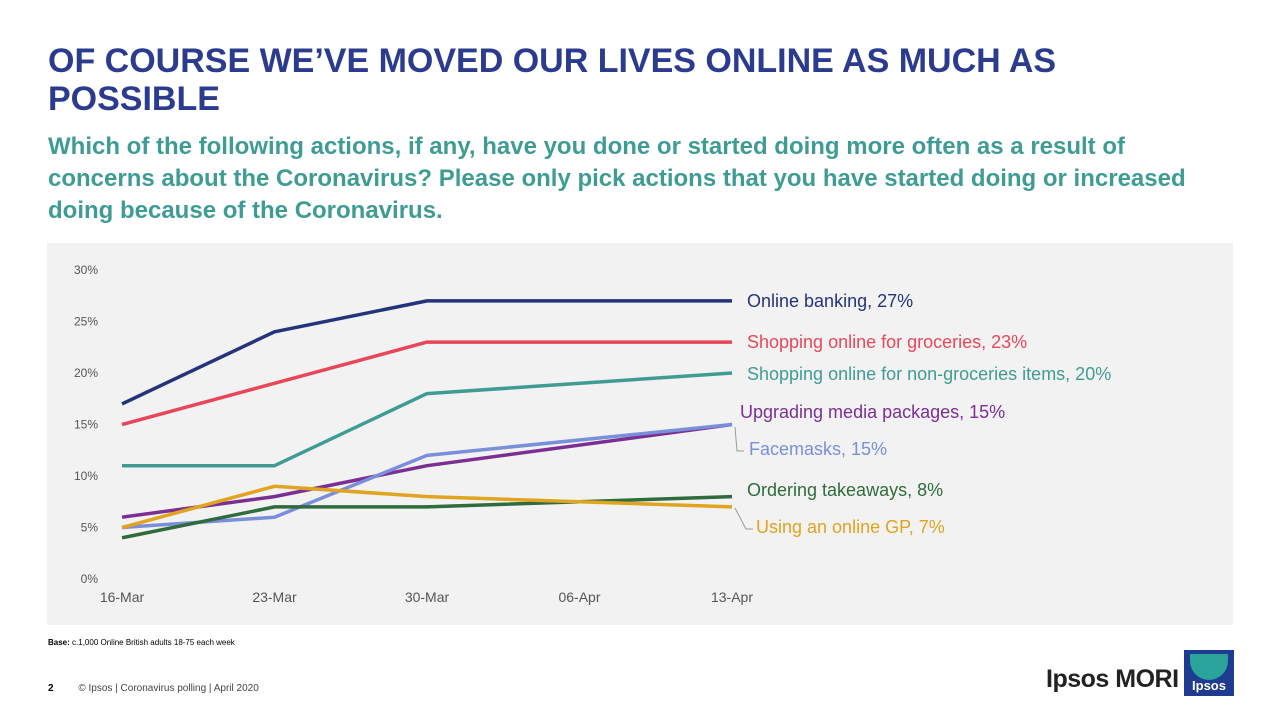 The image size is (1280, 720). Describe the element at coordinates (274, 597) in the screenshot. I see `x-tick-label: 23-Mar` at that location.